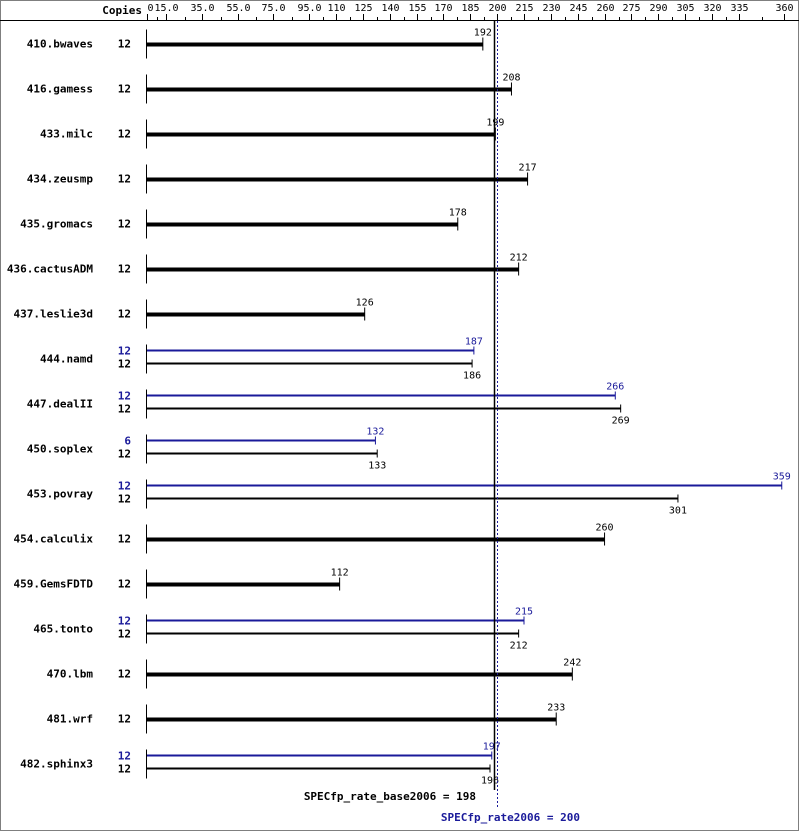 The image size is (799, 831). What do you see at coordinates (458, 213) in the screenshot?
I see `base-value-label: 178` at bounding box center [458, 213].